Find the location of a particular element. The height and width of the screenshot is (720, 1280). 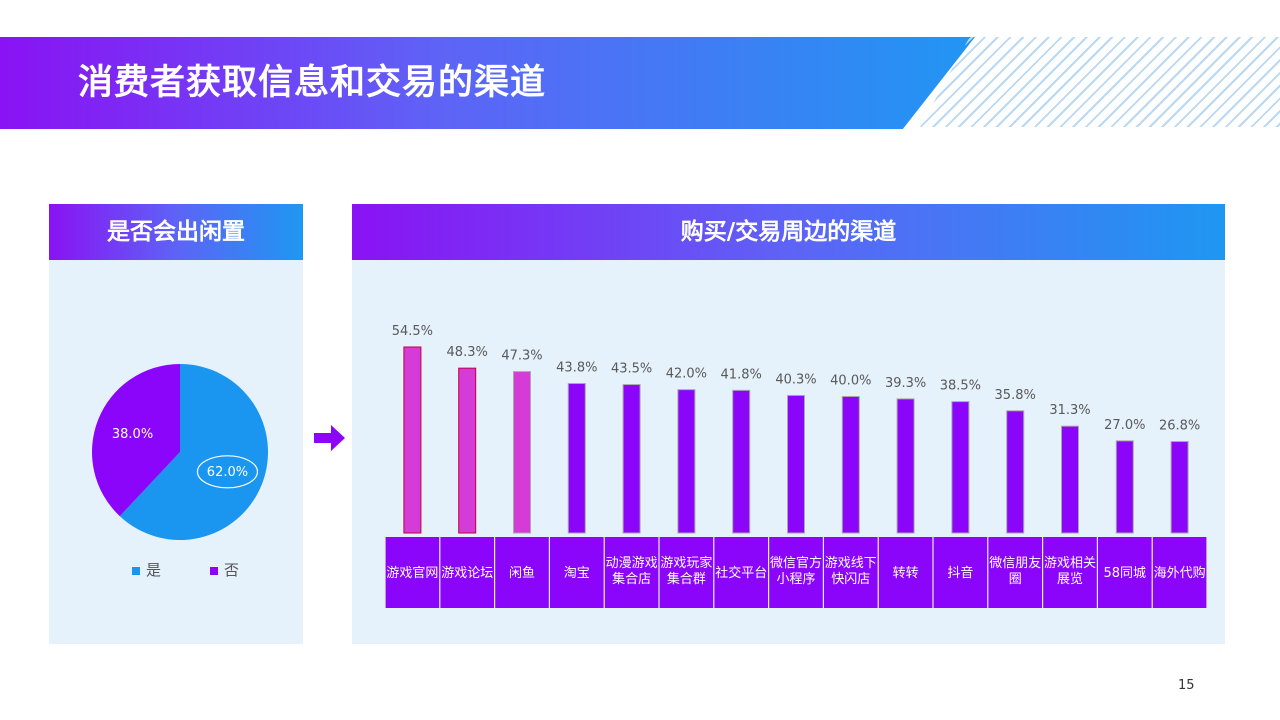

legend-swatch-yes is located at coordinates (136, 570).